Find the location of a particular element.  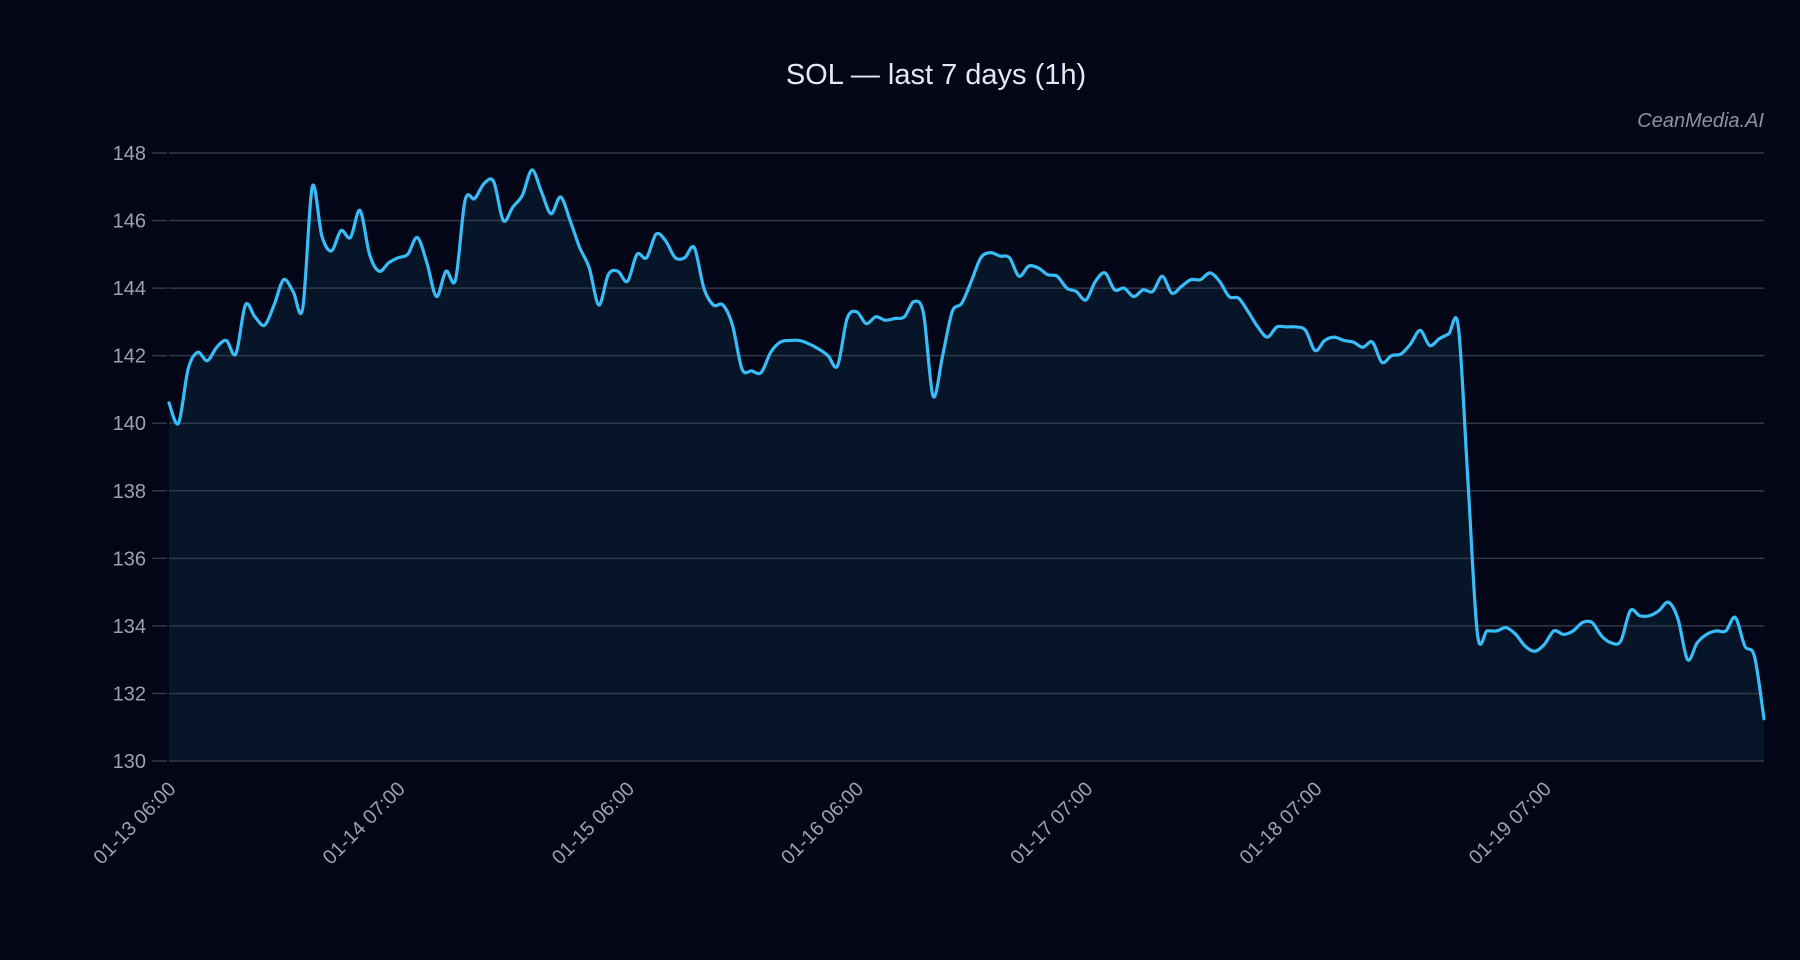

y-tick-label: 138 is located at coordinates (129, 492).